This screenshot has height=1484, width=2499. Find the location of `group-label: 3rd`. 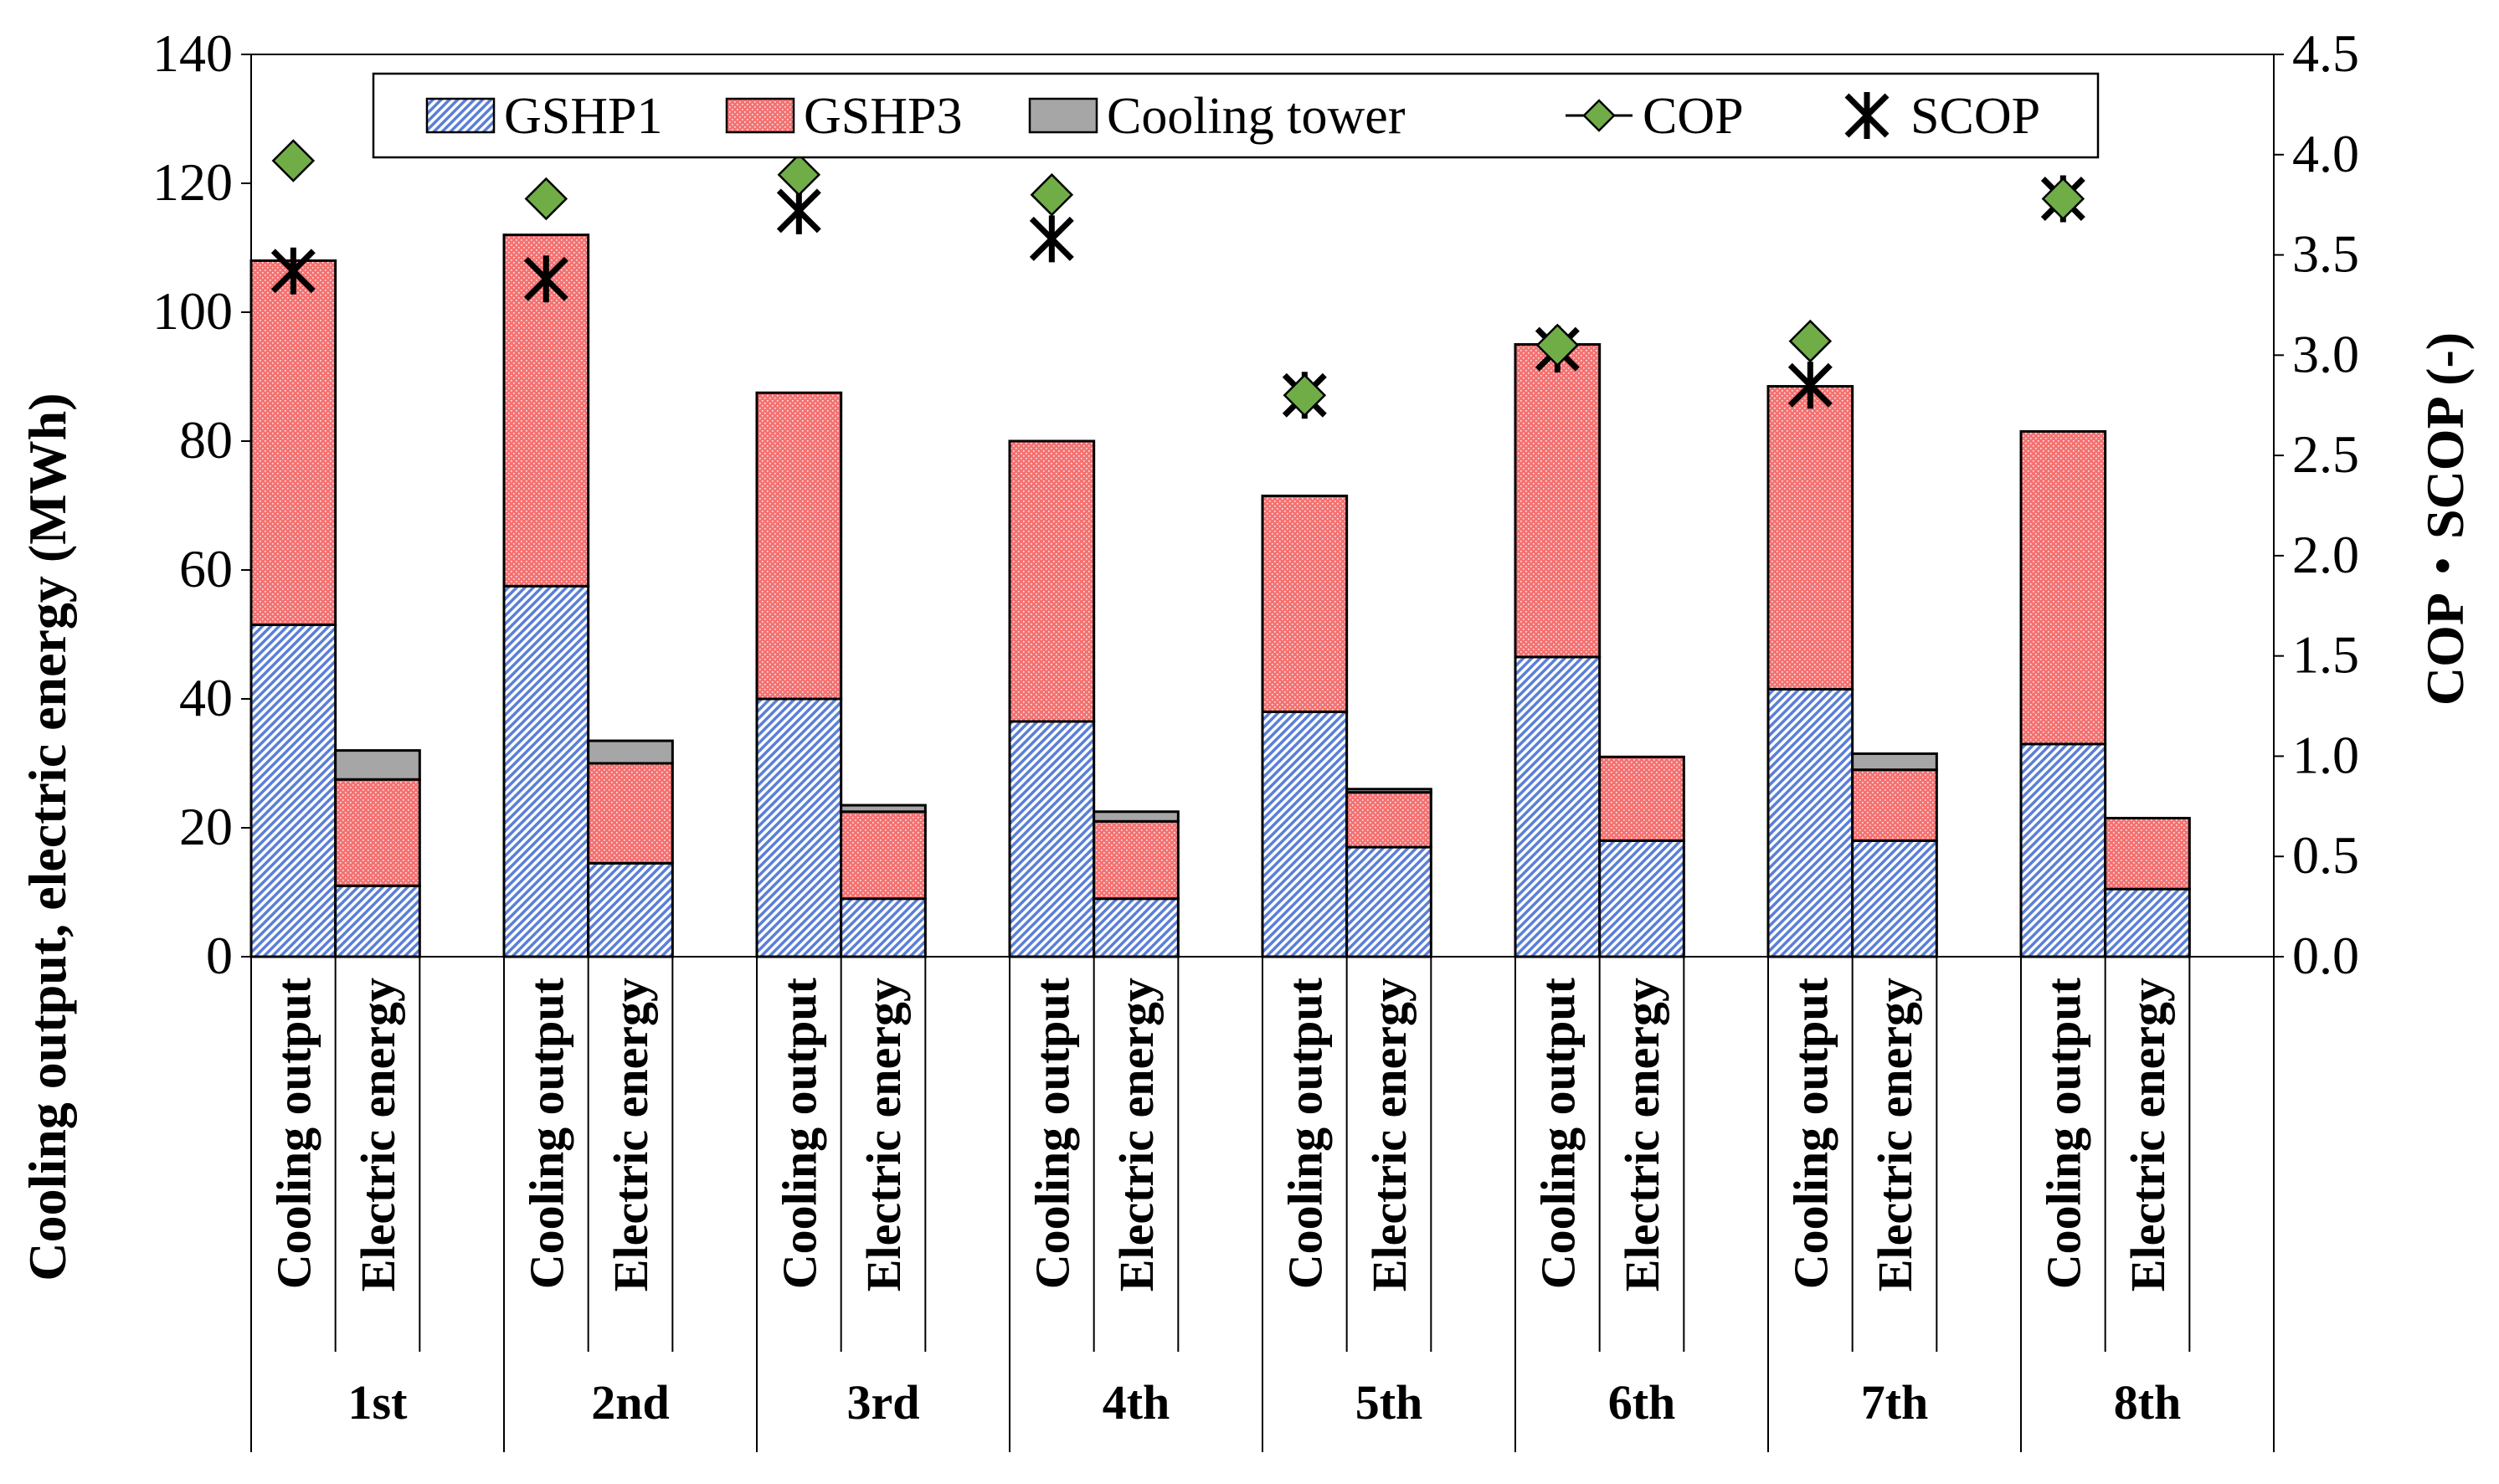

group-label: 3rd is located at coordinates (883, 1402).